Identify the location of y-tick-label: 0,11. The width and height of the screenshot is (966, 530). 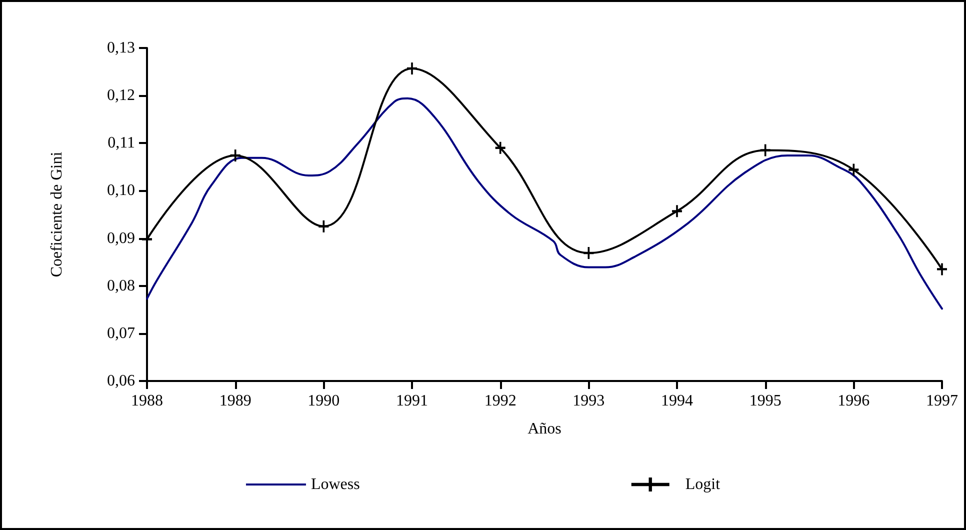
(121, 143).